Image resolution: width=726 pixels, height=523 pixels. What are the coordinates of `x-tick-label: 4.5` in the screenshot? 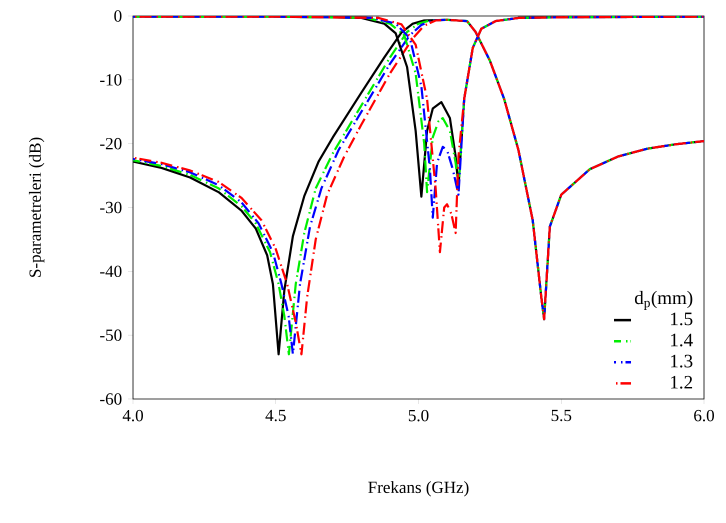 It's located at (275, 416).